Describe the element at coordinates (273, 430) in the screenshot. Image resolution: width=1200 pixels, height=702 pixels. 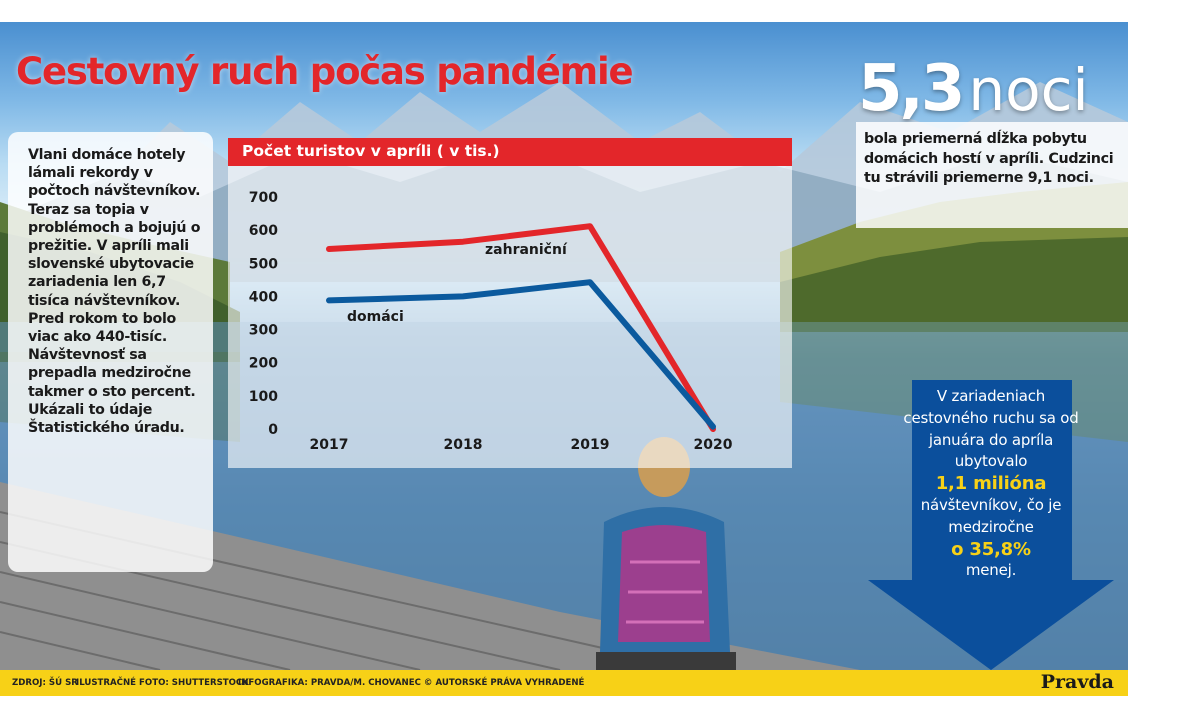
I see `y-tick-label: 0` at that location.